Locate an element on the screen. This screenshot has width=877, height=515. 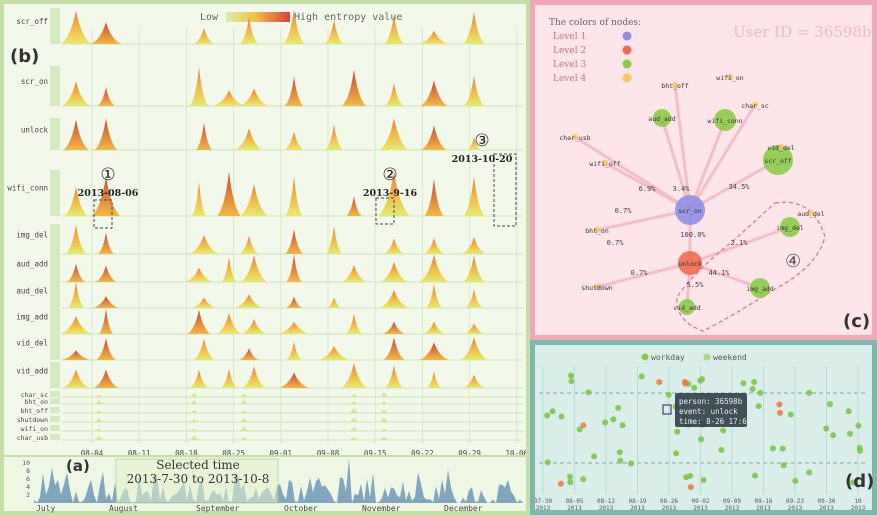
node-label-char-sc: char_sc is located at coordinates (754, 106).